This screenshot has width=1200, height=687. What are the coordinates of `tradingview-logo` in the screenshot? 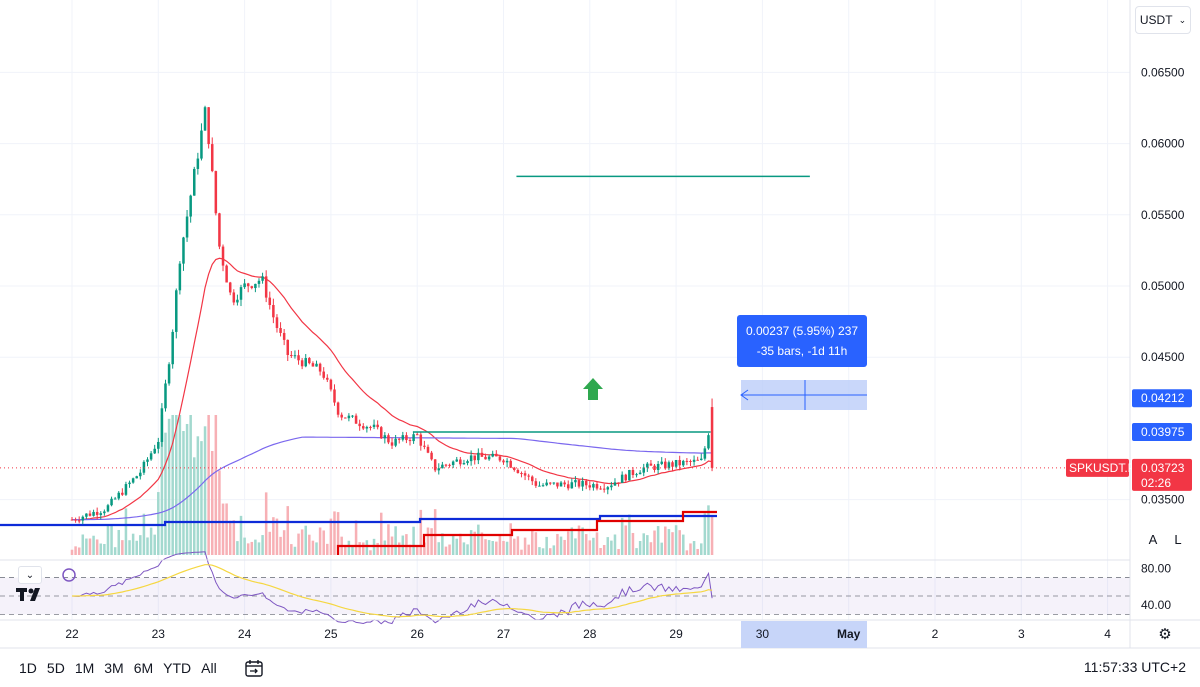 It's located at (31, 596).